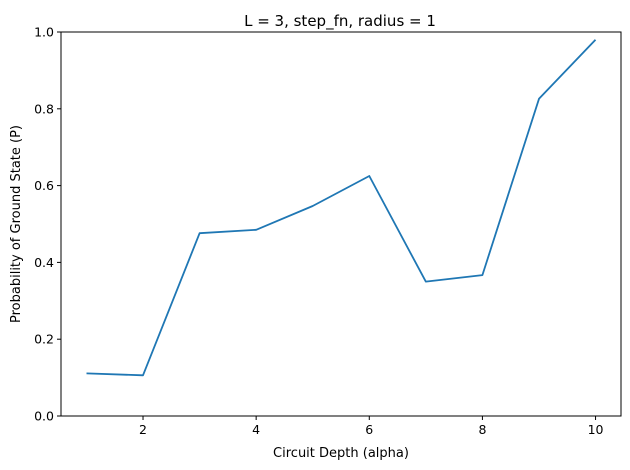 The height and width of the screenshot is (470, 630). Describe the element at coordinates (256, 429) in the screenshot. I see `x-tick-label: 4` at that location.